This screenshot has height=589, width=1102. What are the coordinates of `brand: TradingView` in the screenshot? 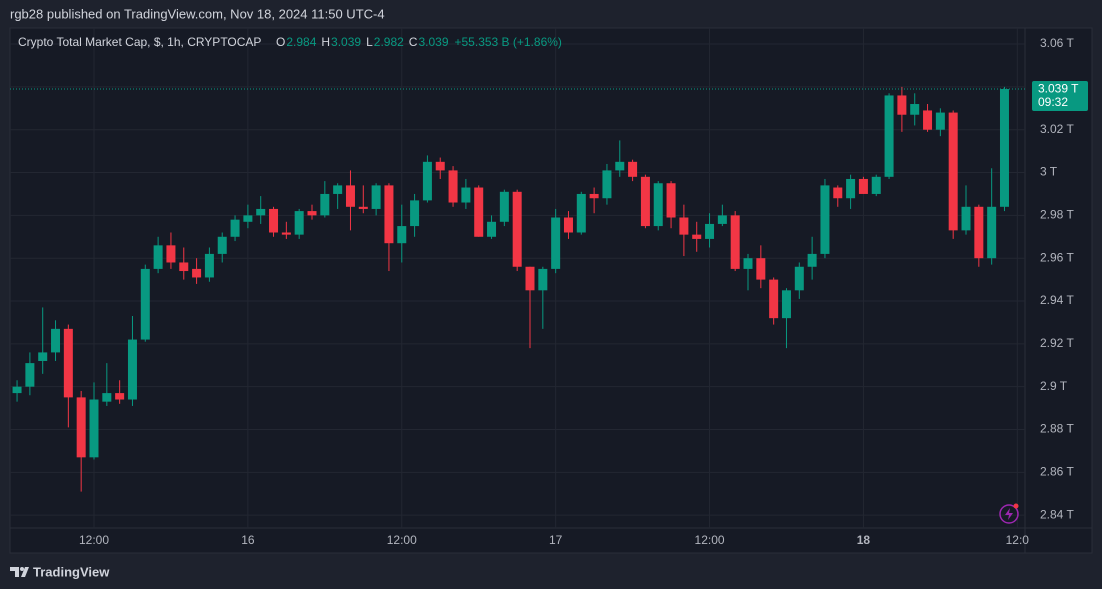 It's located at (71, 571).